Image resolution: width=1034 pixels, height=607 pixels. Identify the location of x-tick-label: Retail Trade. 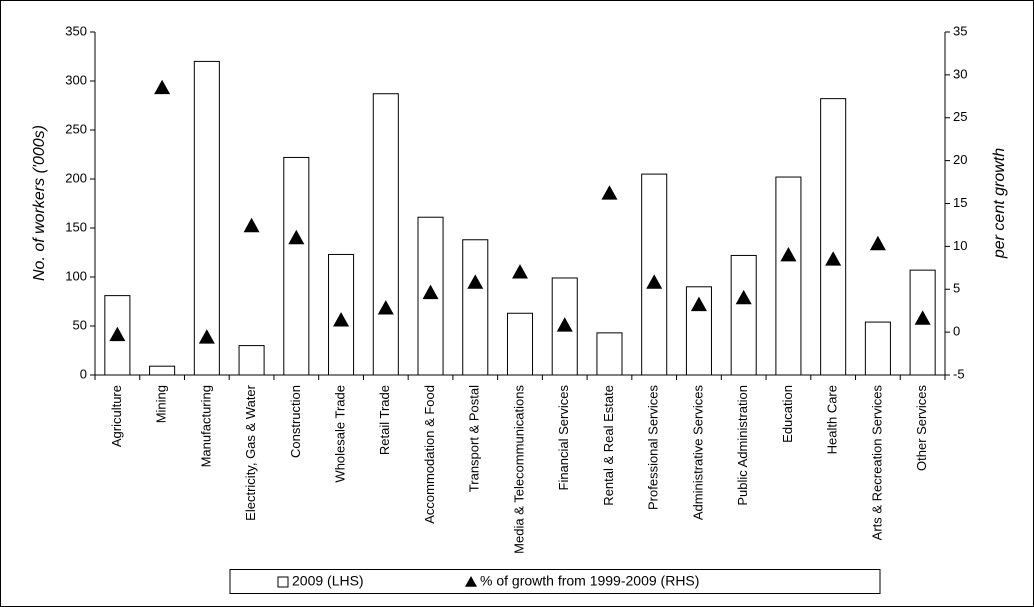
(384, 420).